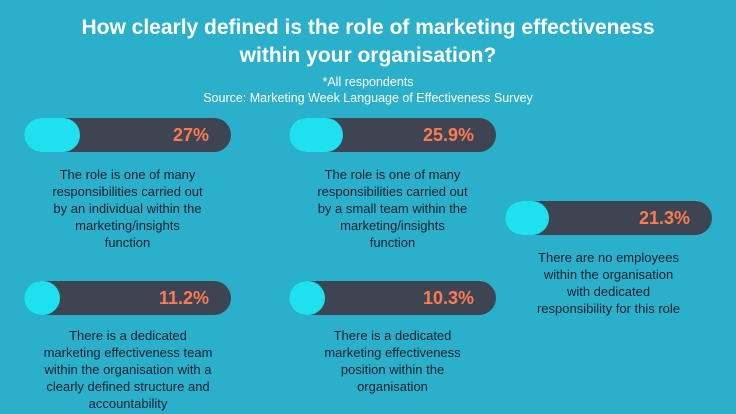 The width and height of the screenshot is (736, 414). What do you see at coordinates (608, 218) in the screenshot?
I see `bar-track-3: 21.3%` at bounding box center [608, 218].